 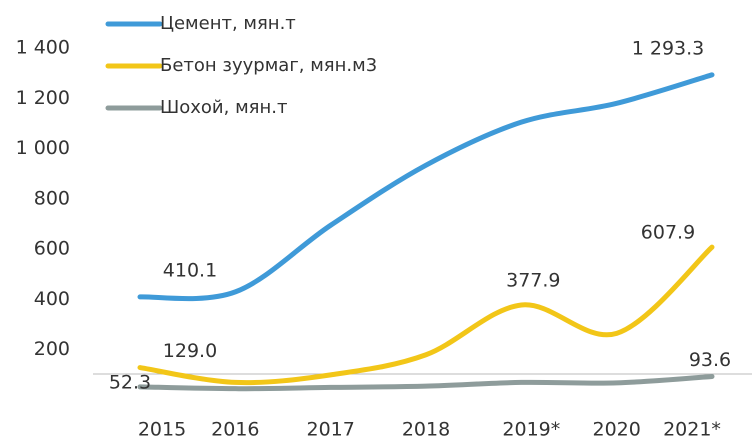 What do you see at coordinates (52, 349) in the screenshot?
I see `y-tick-label: 200` at bounding box center [52, 349].